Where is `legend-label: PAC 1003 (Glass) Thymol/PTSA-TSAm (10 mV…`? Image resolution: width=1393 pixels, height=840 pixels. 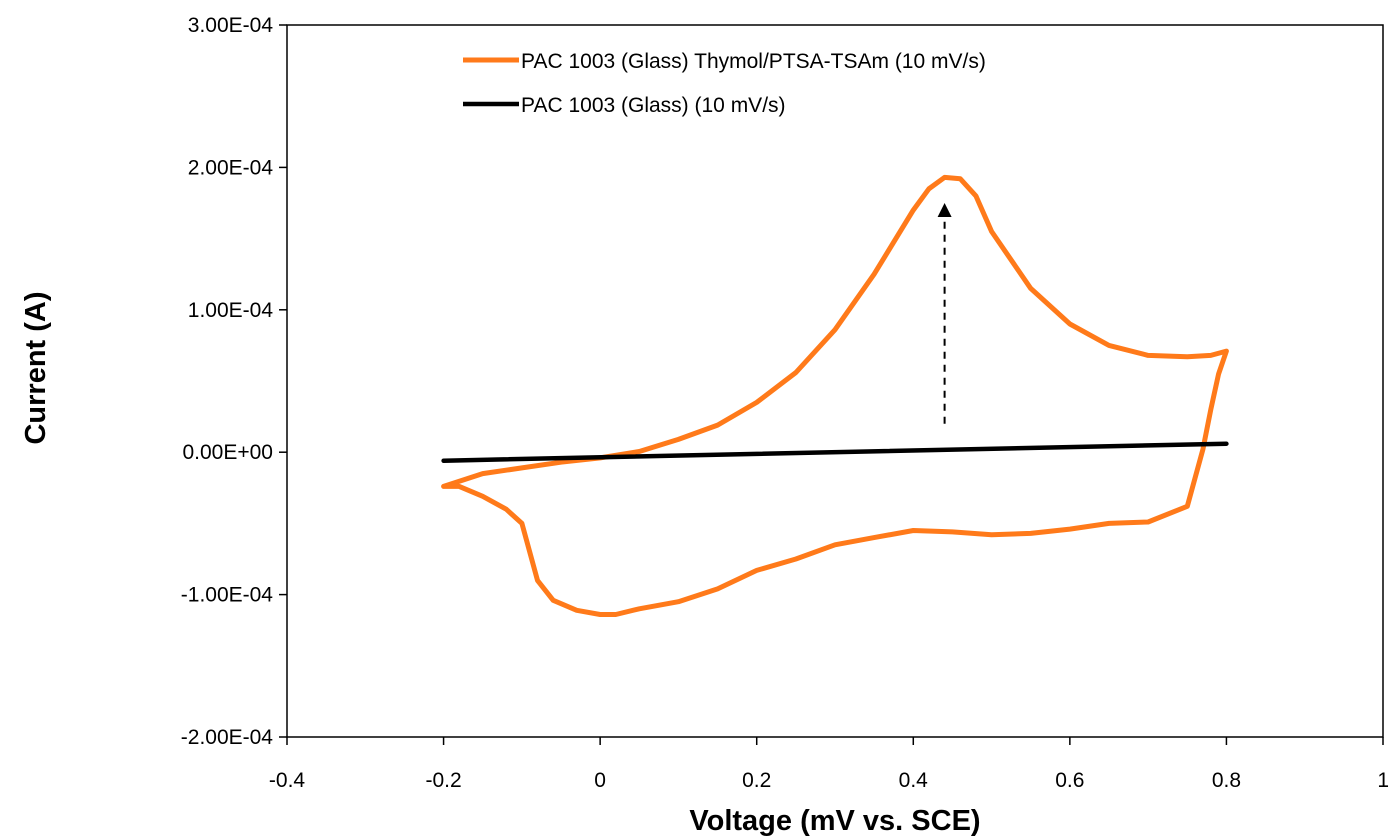
legend-label: PAC 1003 (Glass) Thymol/PTSA-TSAm (10 mV… is located at coordinates (753, 61).